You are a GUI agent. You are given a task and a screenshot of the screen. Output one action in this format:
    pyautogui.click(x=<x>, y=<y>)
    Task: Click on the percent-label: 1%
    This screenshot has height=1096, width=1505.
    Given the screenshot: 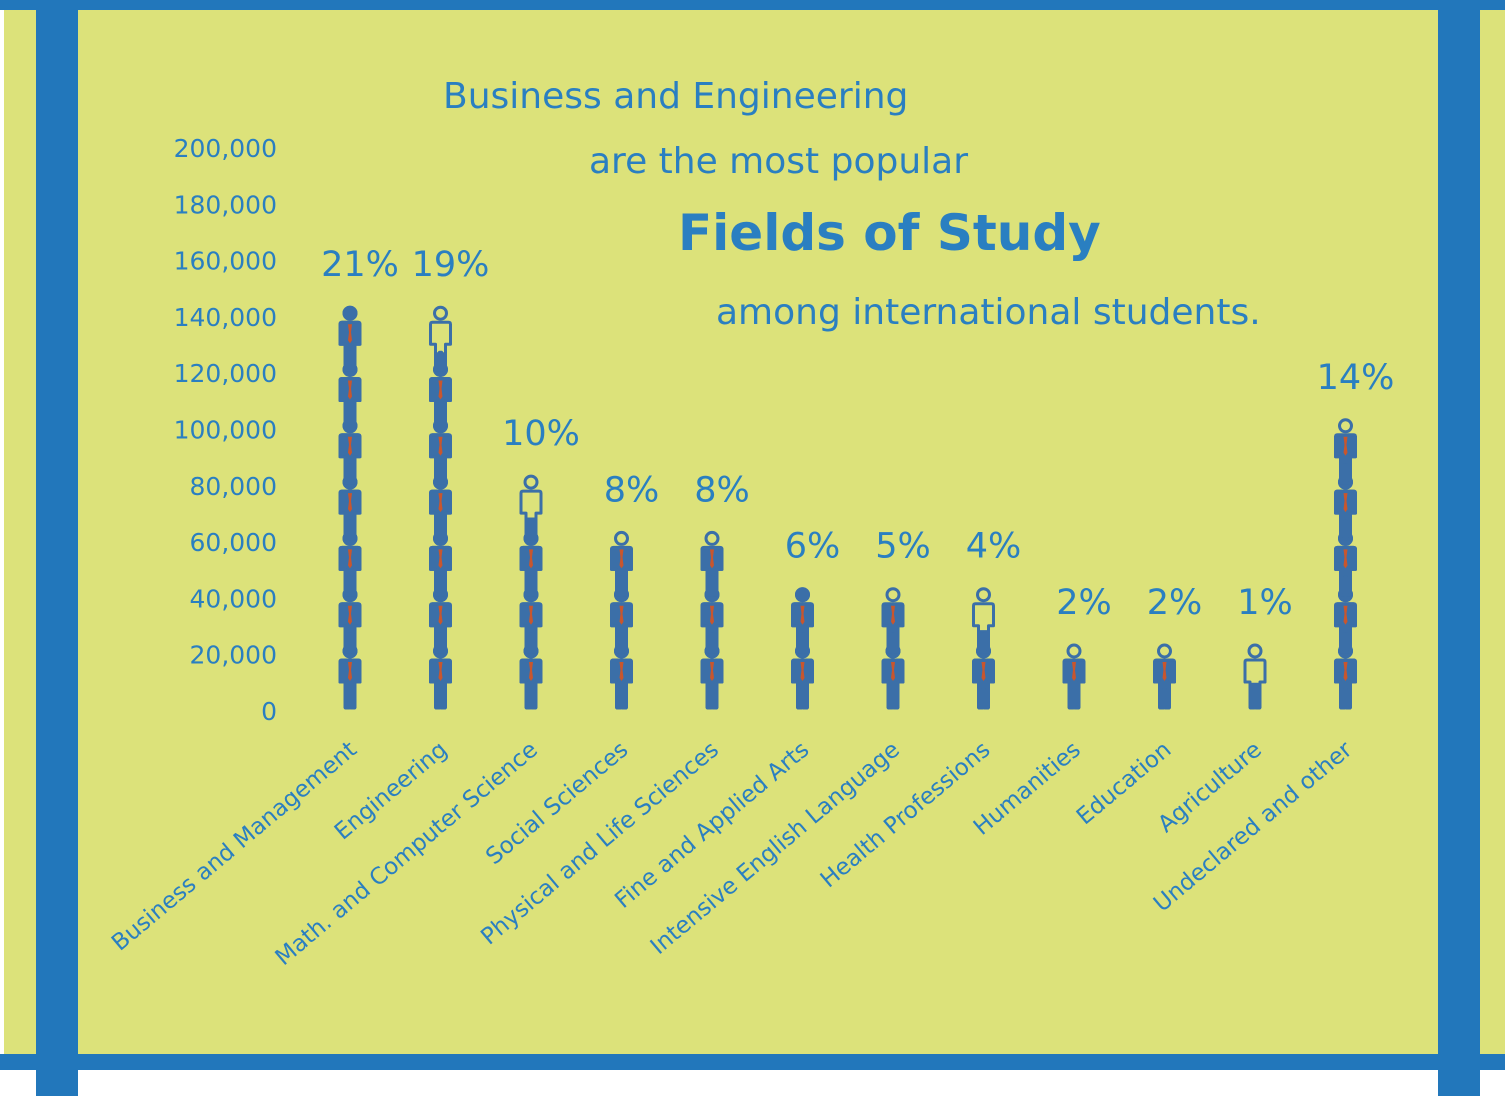 What is the action you would take?
    pyautogui.click(x=1265, y=603)
    